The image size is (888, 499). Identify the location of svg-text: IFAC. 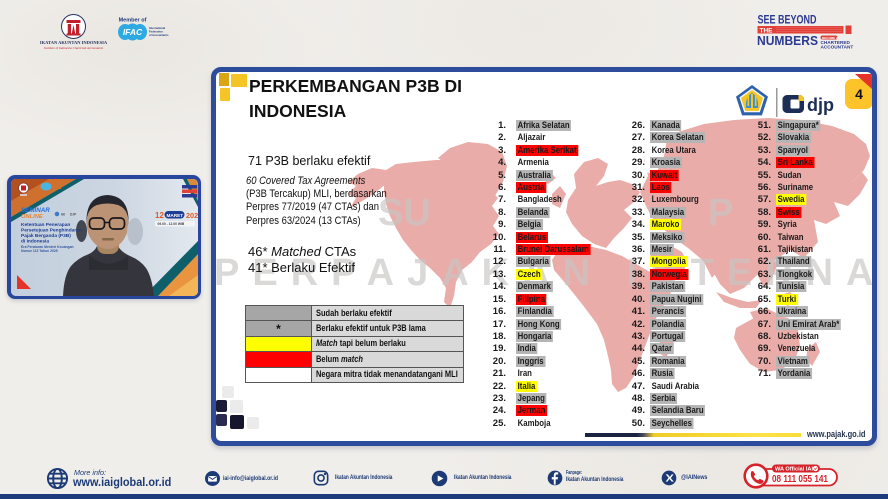
(133, 32).